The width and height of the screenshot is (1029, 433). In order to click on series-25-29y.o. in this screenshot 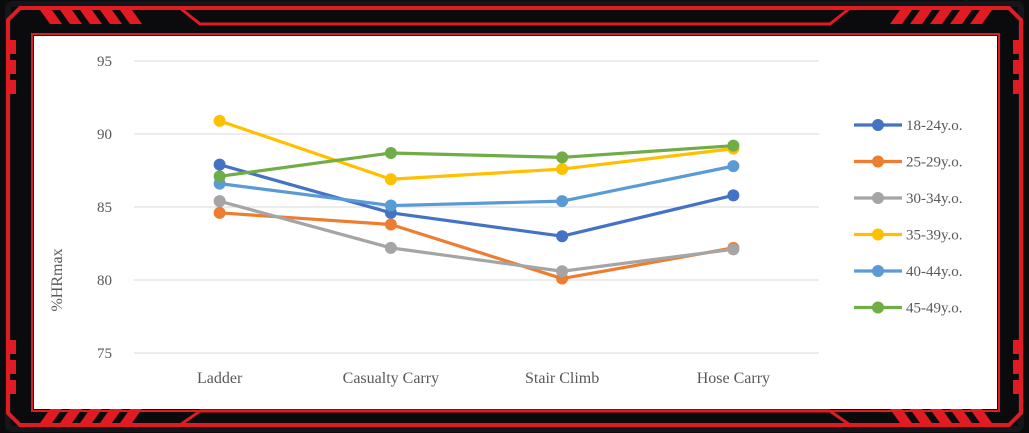, I will do `click(476, 245)`.